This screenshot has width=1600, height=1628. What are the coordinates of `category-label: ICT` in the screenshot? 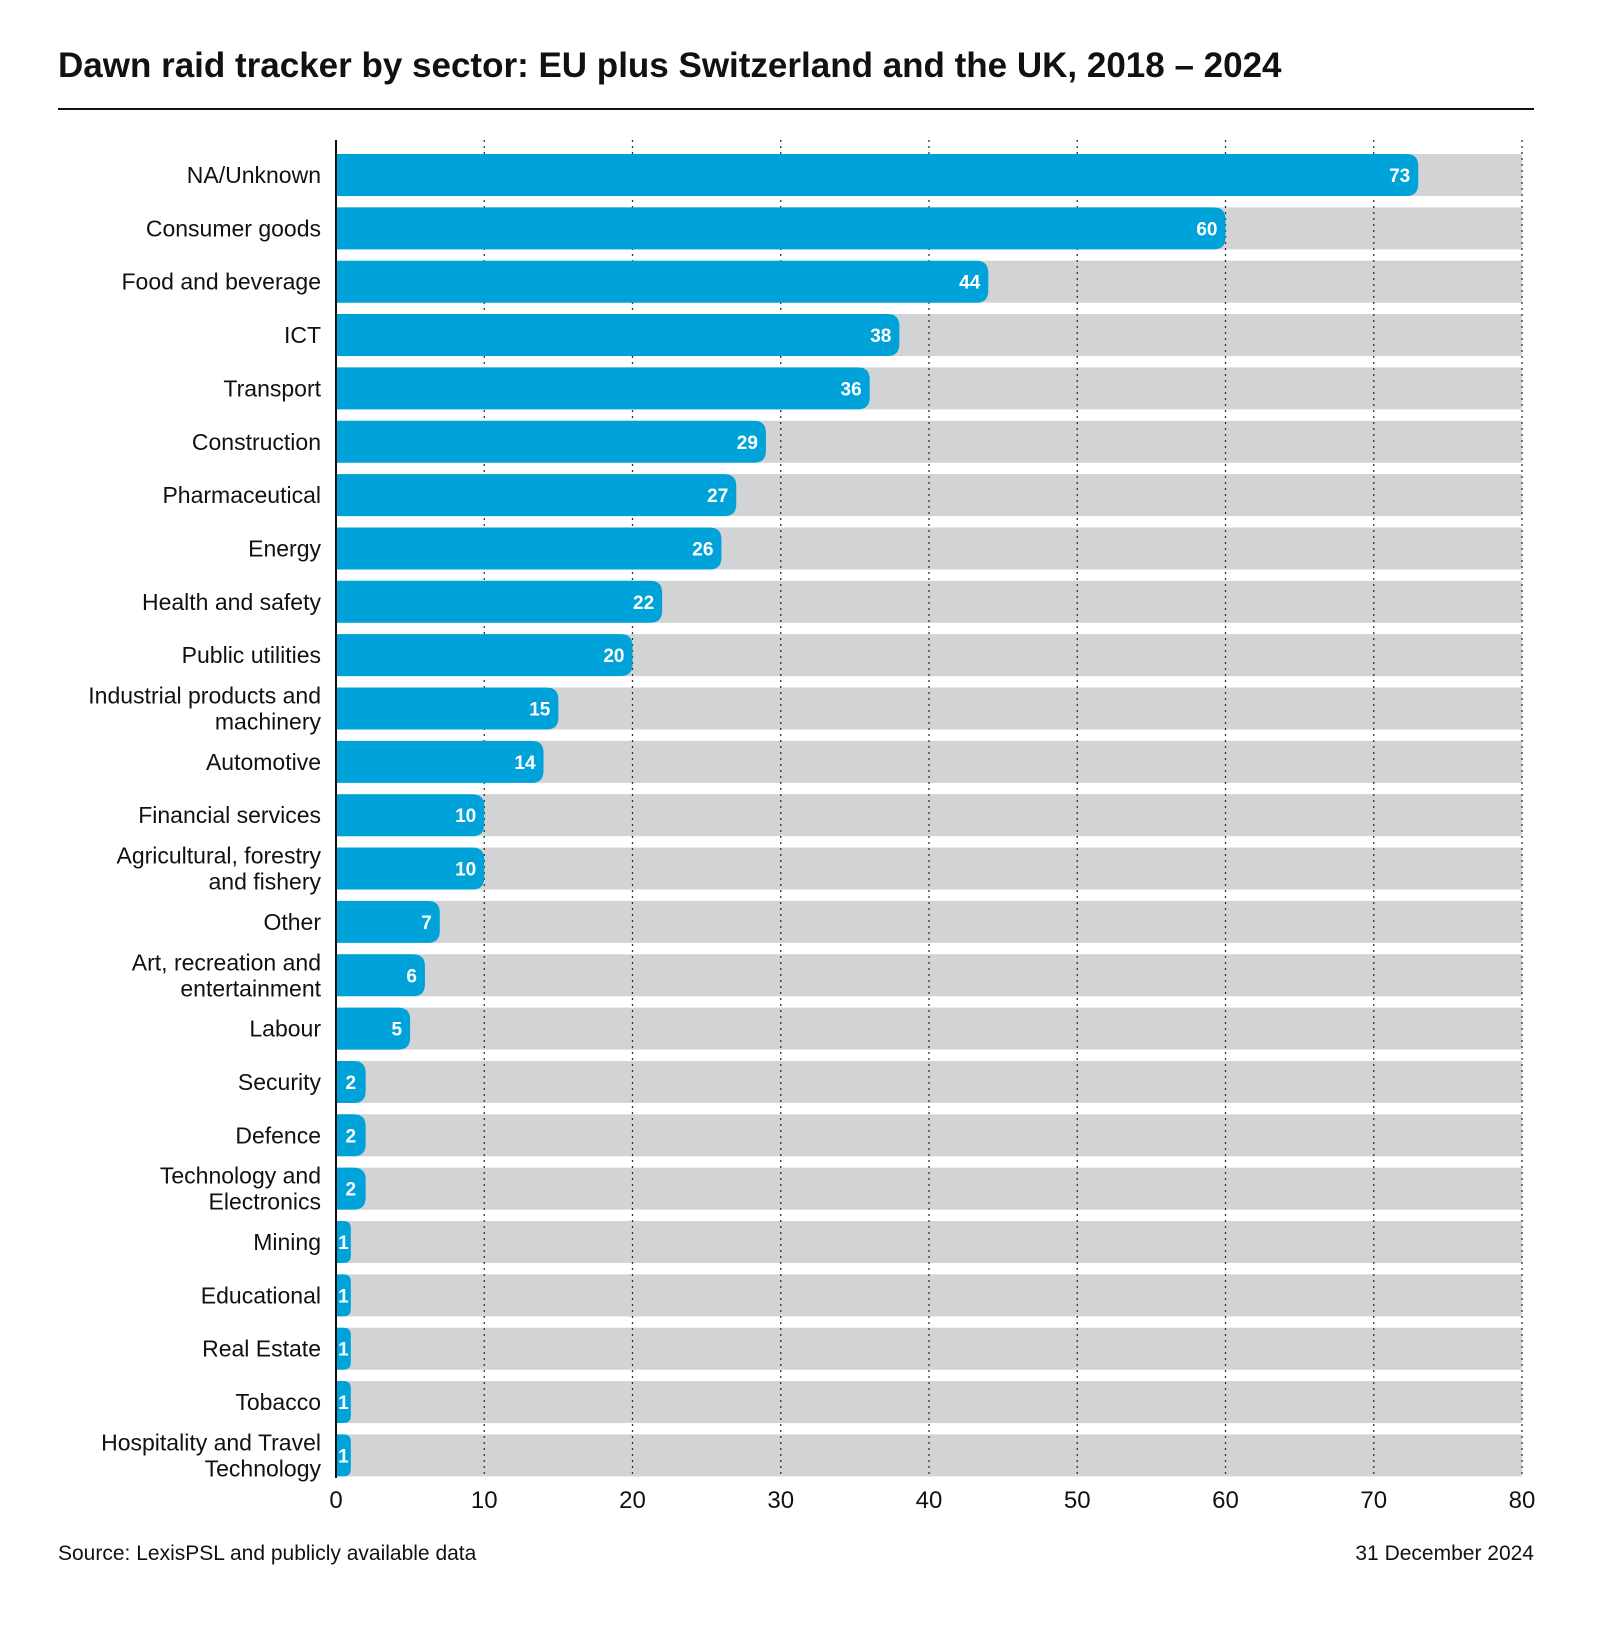 It's located at (302, 335).